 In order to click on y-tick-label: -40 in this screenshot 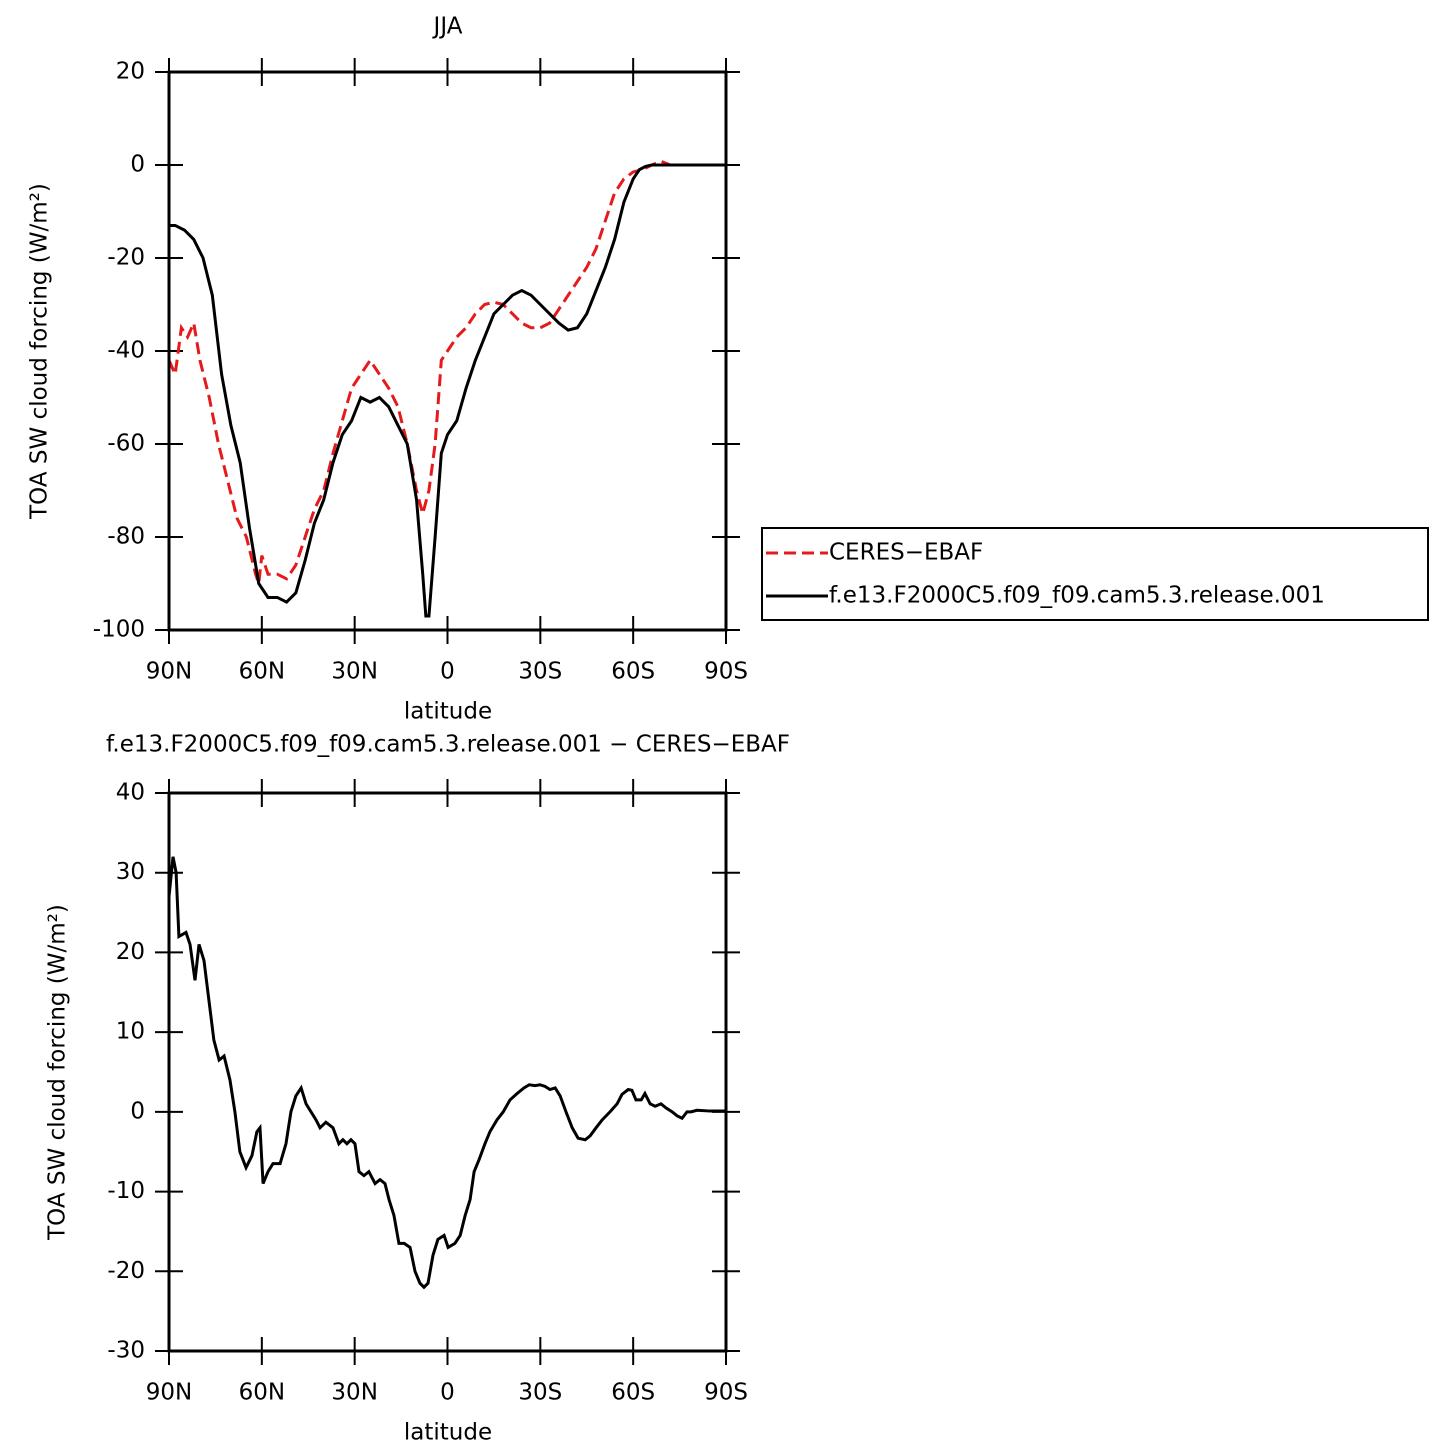, I will do `click(126, 351)`.